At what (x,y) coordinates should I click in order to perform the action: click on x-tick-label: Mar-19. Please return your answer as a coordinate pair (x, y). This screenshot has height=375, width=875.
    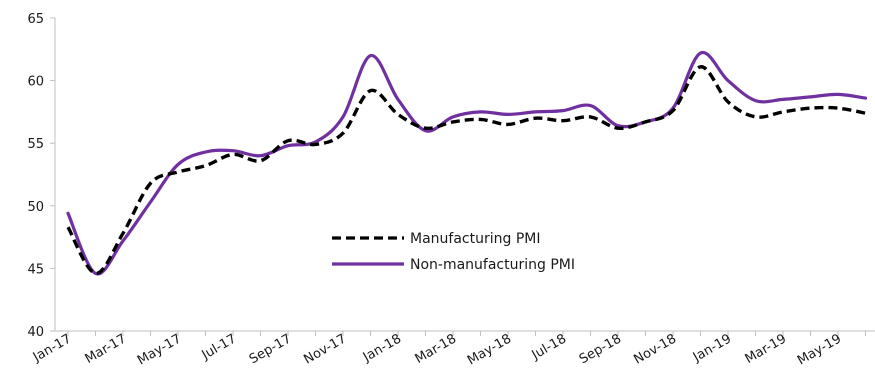
    Looking at the image, I should click on (766, 348).